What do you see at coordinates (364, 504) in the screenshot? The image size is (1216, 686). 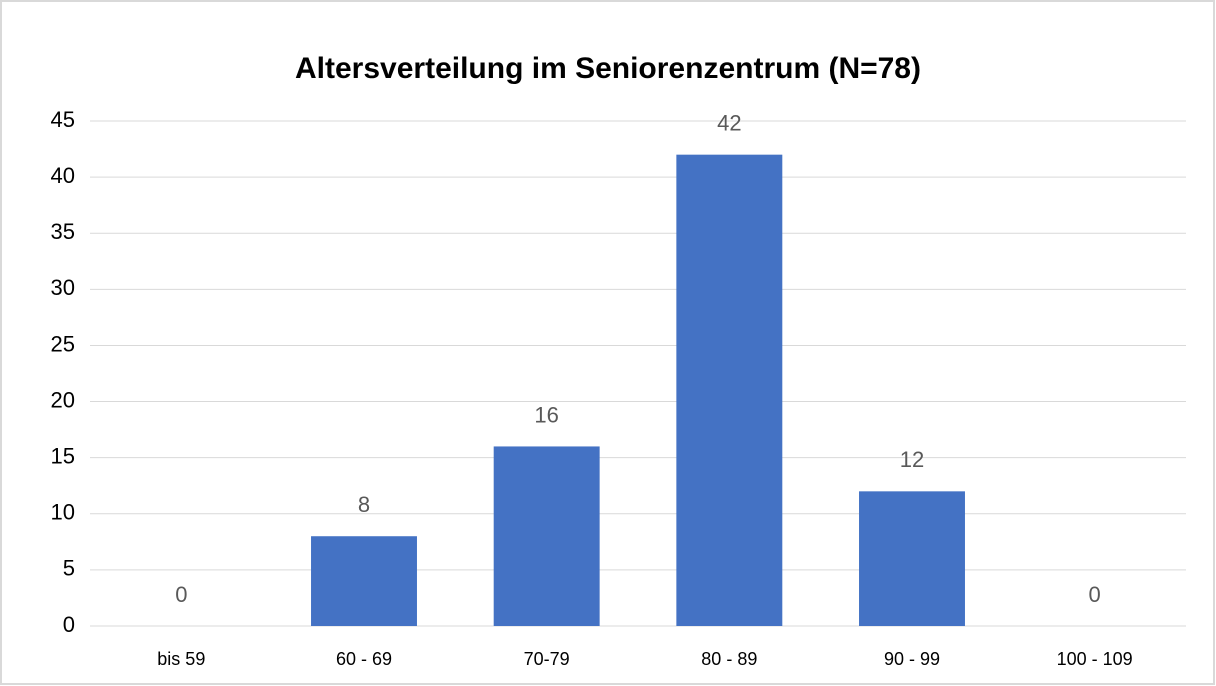 I see `data-label: 8` at bounding box center [364, 504].